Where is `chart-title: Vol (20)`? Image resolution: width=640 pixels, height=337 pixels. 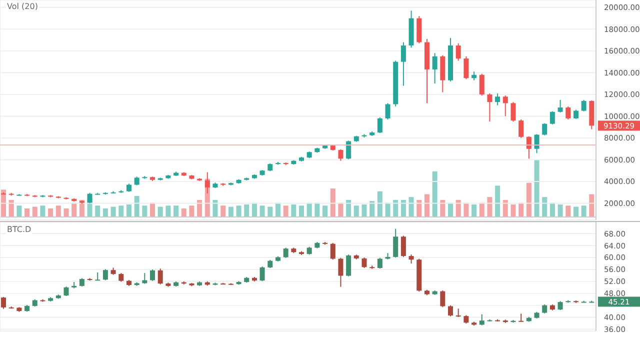
chart-title: Vol (20) is located at coordinates (22, 6).